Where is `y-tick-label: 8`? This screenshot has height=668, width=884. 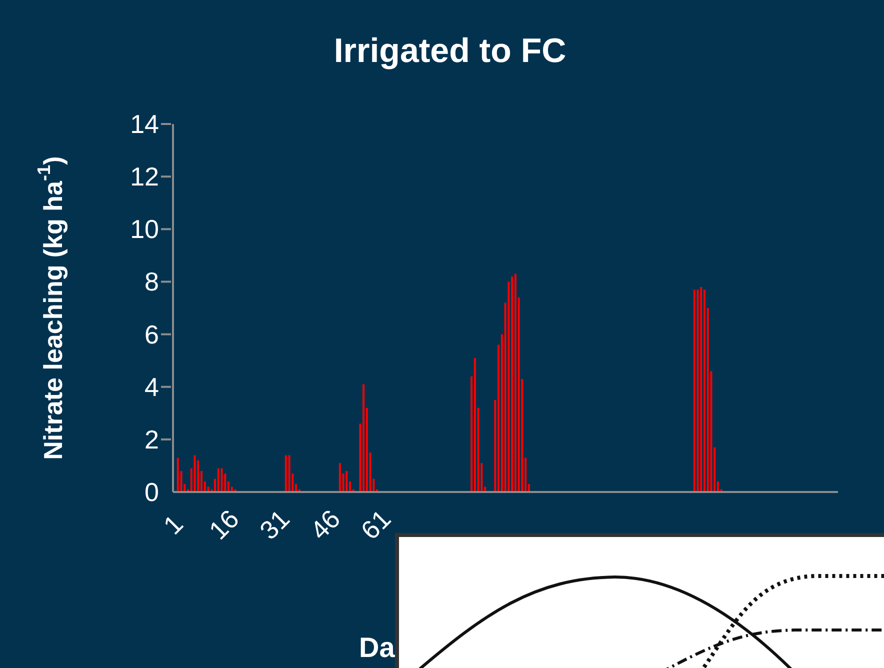
y-tick-label: 8 is located at coordinates (151, 281).